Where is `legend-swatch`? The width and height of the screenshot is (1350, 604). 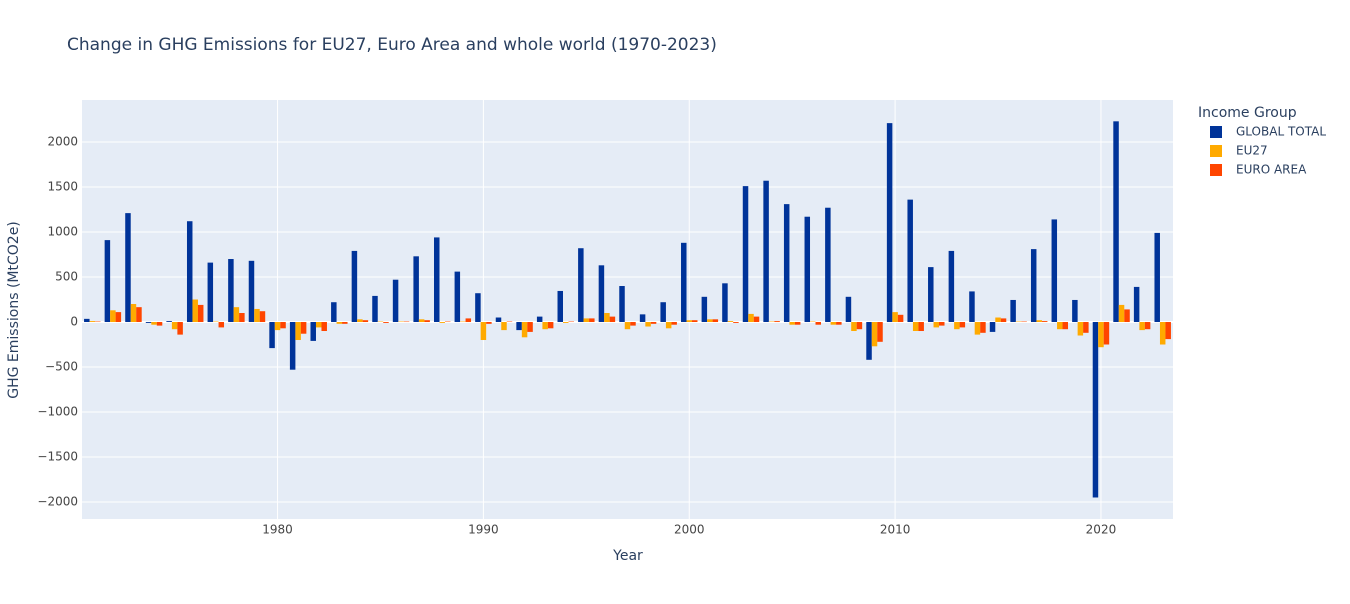
legend-swatch is located at coordinates (1216, 132).